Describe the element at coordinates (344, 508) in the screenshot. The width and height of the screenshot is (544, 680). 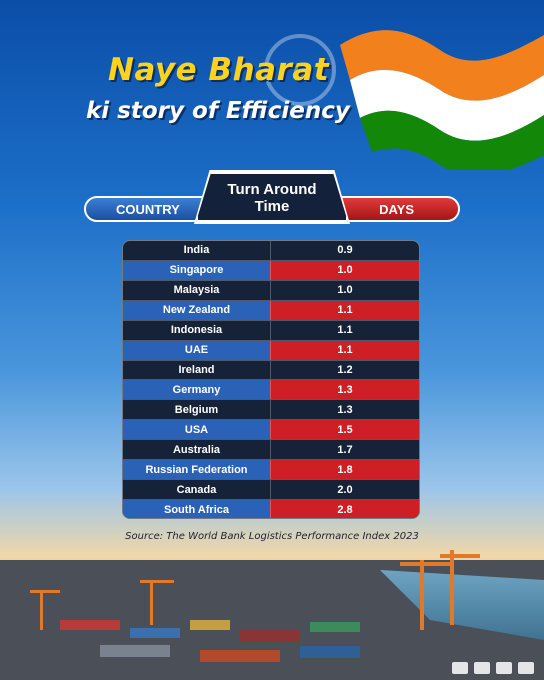
I see `days-cell: 2.8` at that location.